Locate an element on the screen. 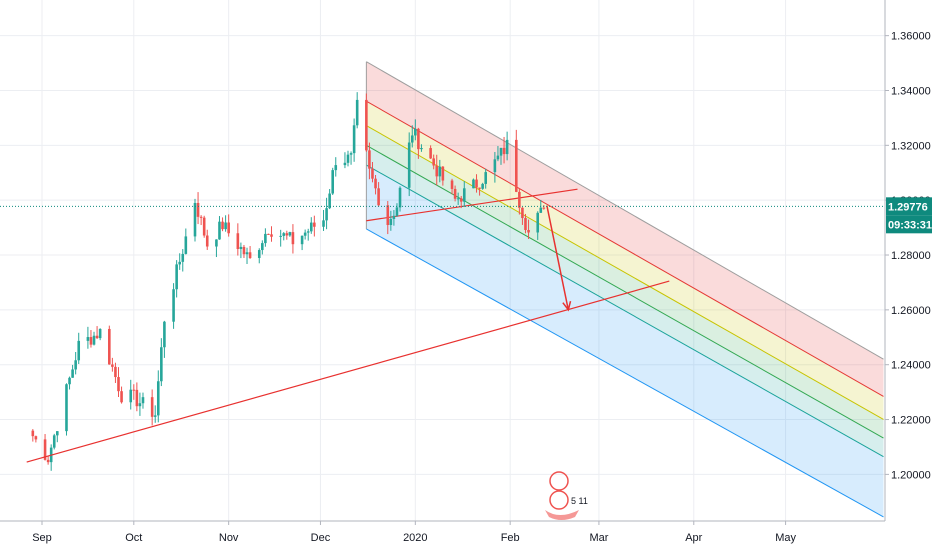  time-tick-label: May is located at coordinates (785, 538).